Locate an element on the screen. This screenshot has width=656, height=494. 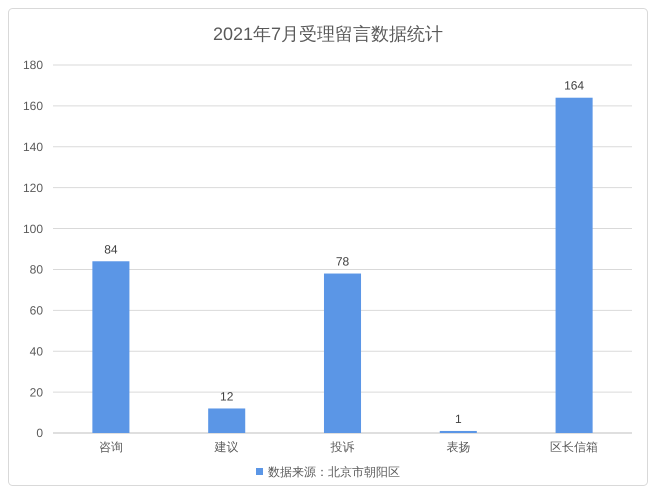
x-tick-label: 区长信箱 is located at coordinates (574, 447).